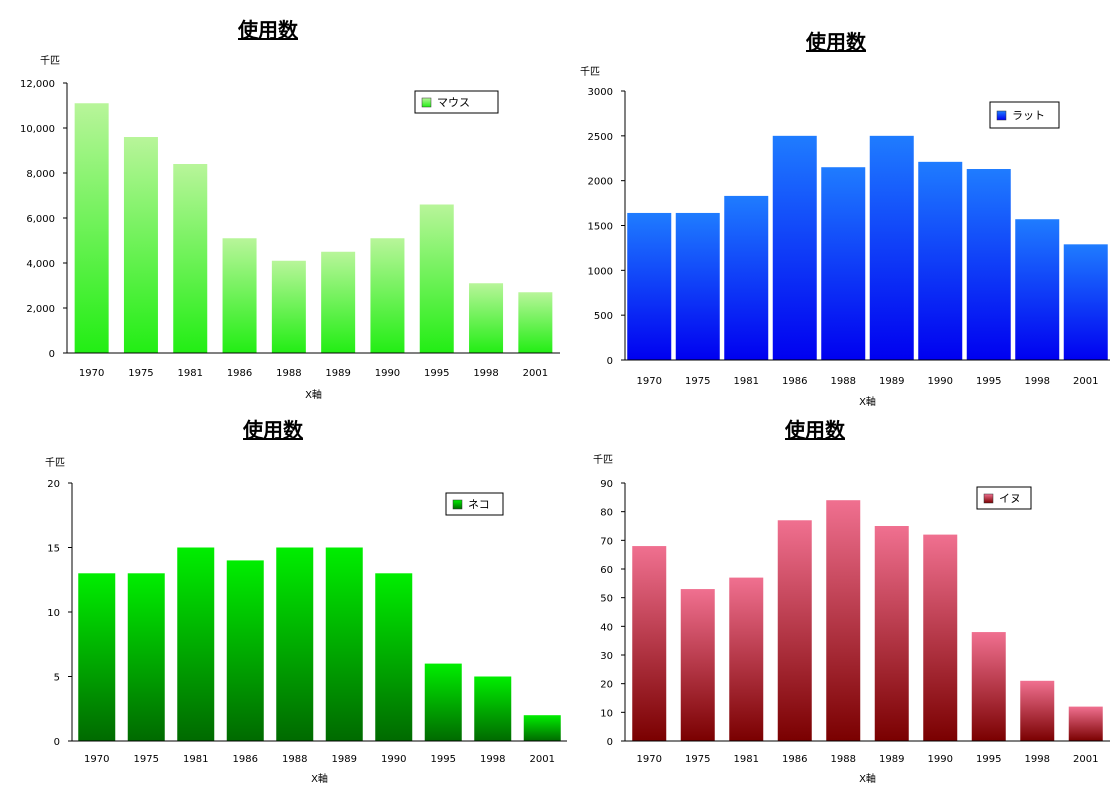 This screenshot has width=1110, height=787. What do you see at coordinates (606, 541) in the screenshot?
I see `y-tick-label: 70` at bounding box center [606, 541].